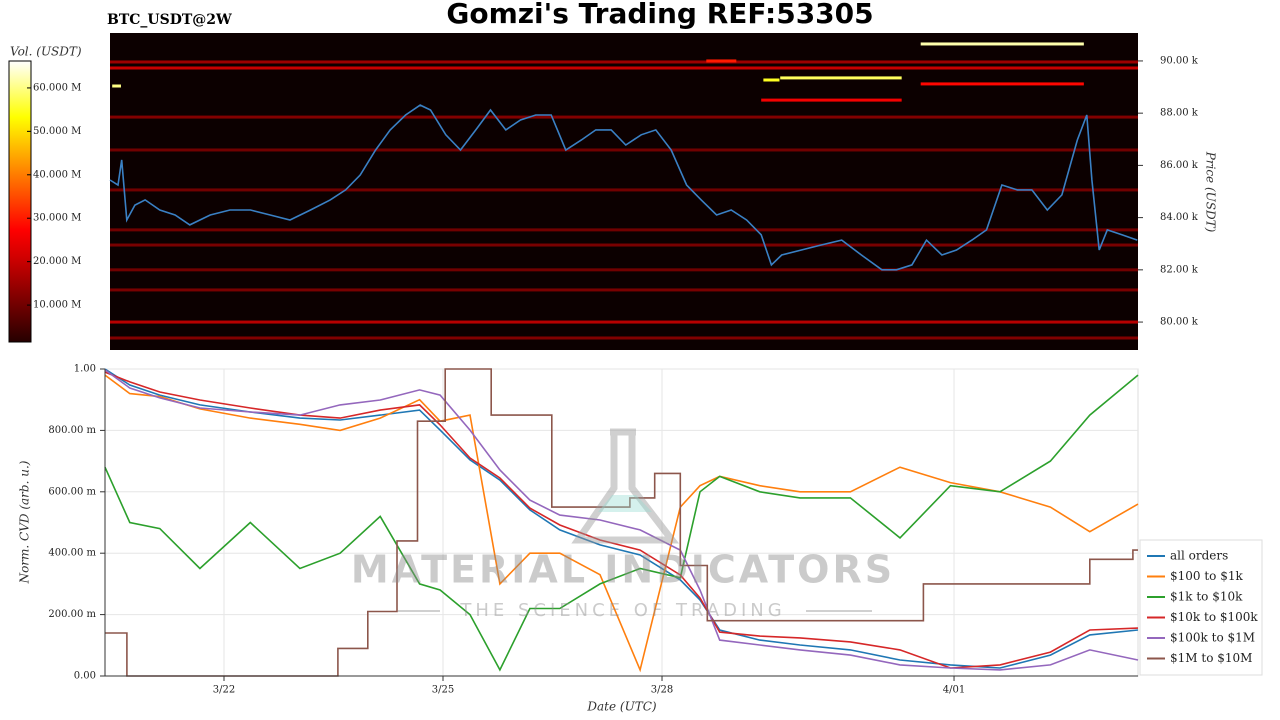 The height and width of the screenshot is (720, 1280). I want to click on y-tick-label: 88.00 k, so click(1179, 113).